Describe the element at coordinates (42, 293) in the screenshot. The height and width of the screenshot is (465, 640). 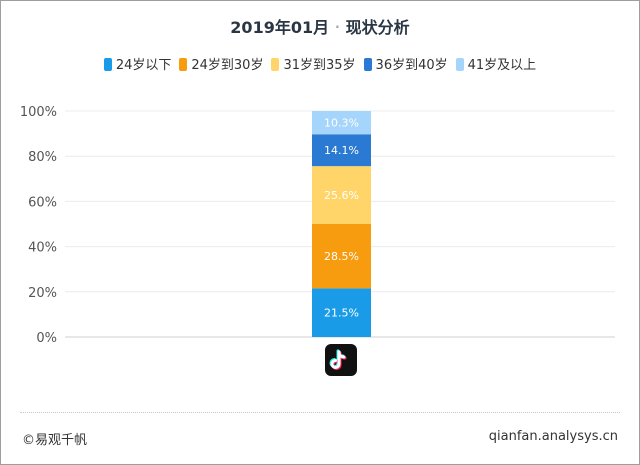
I see `y-tick-label: 20%` at that location.